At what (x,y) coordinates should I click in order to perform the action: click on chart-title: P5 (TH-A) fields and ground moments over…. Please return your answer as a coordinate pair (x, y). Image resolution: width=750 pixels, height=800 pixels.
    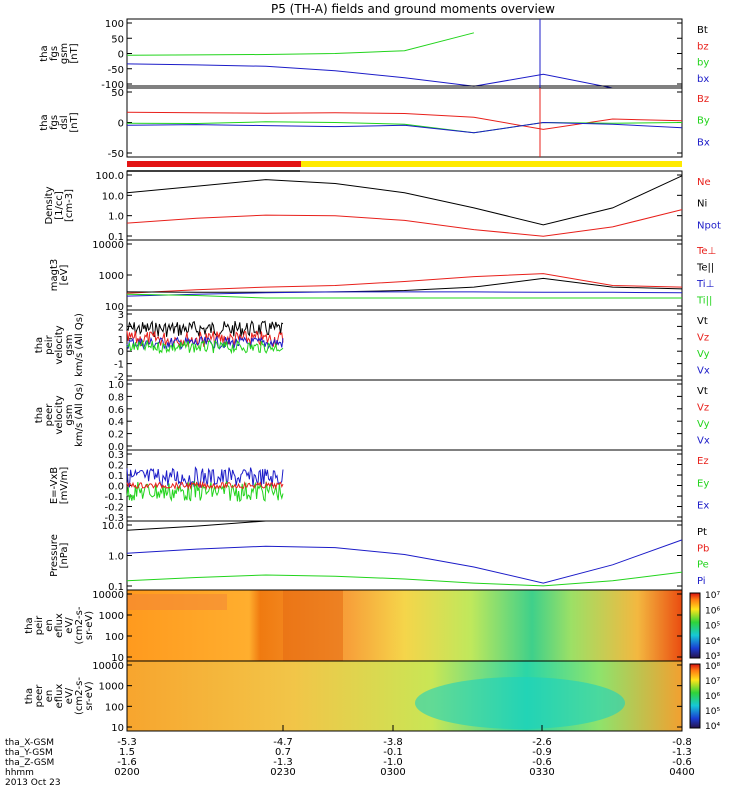
    Looking at the image, I should click on (413, 9).